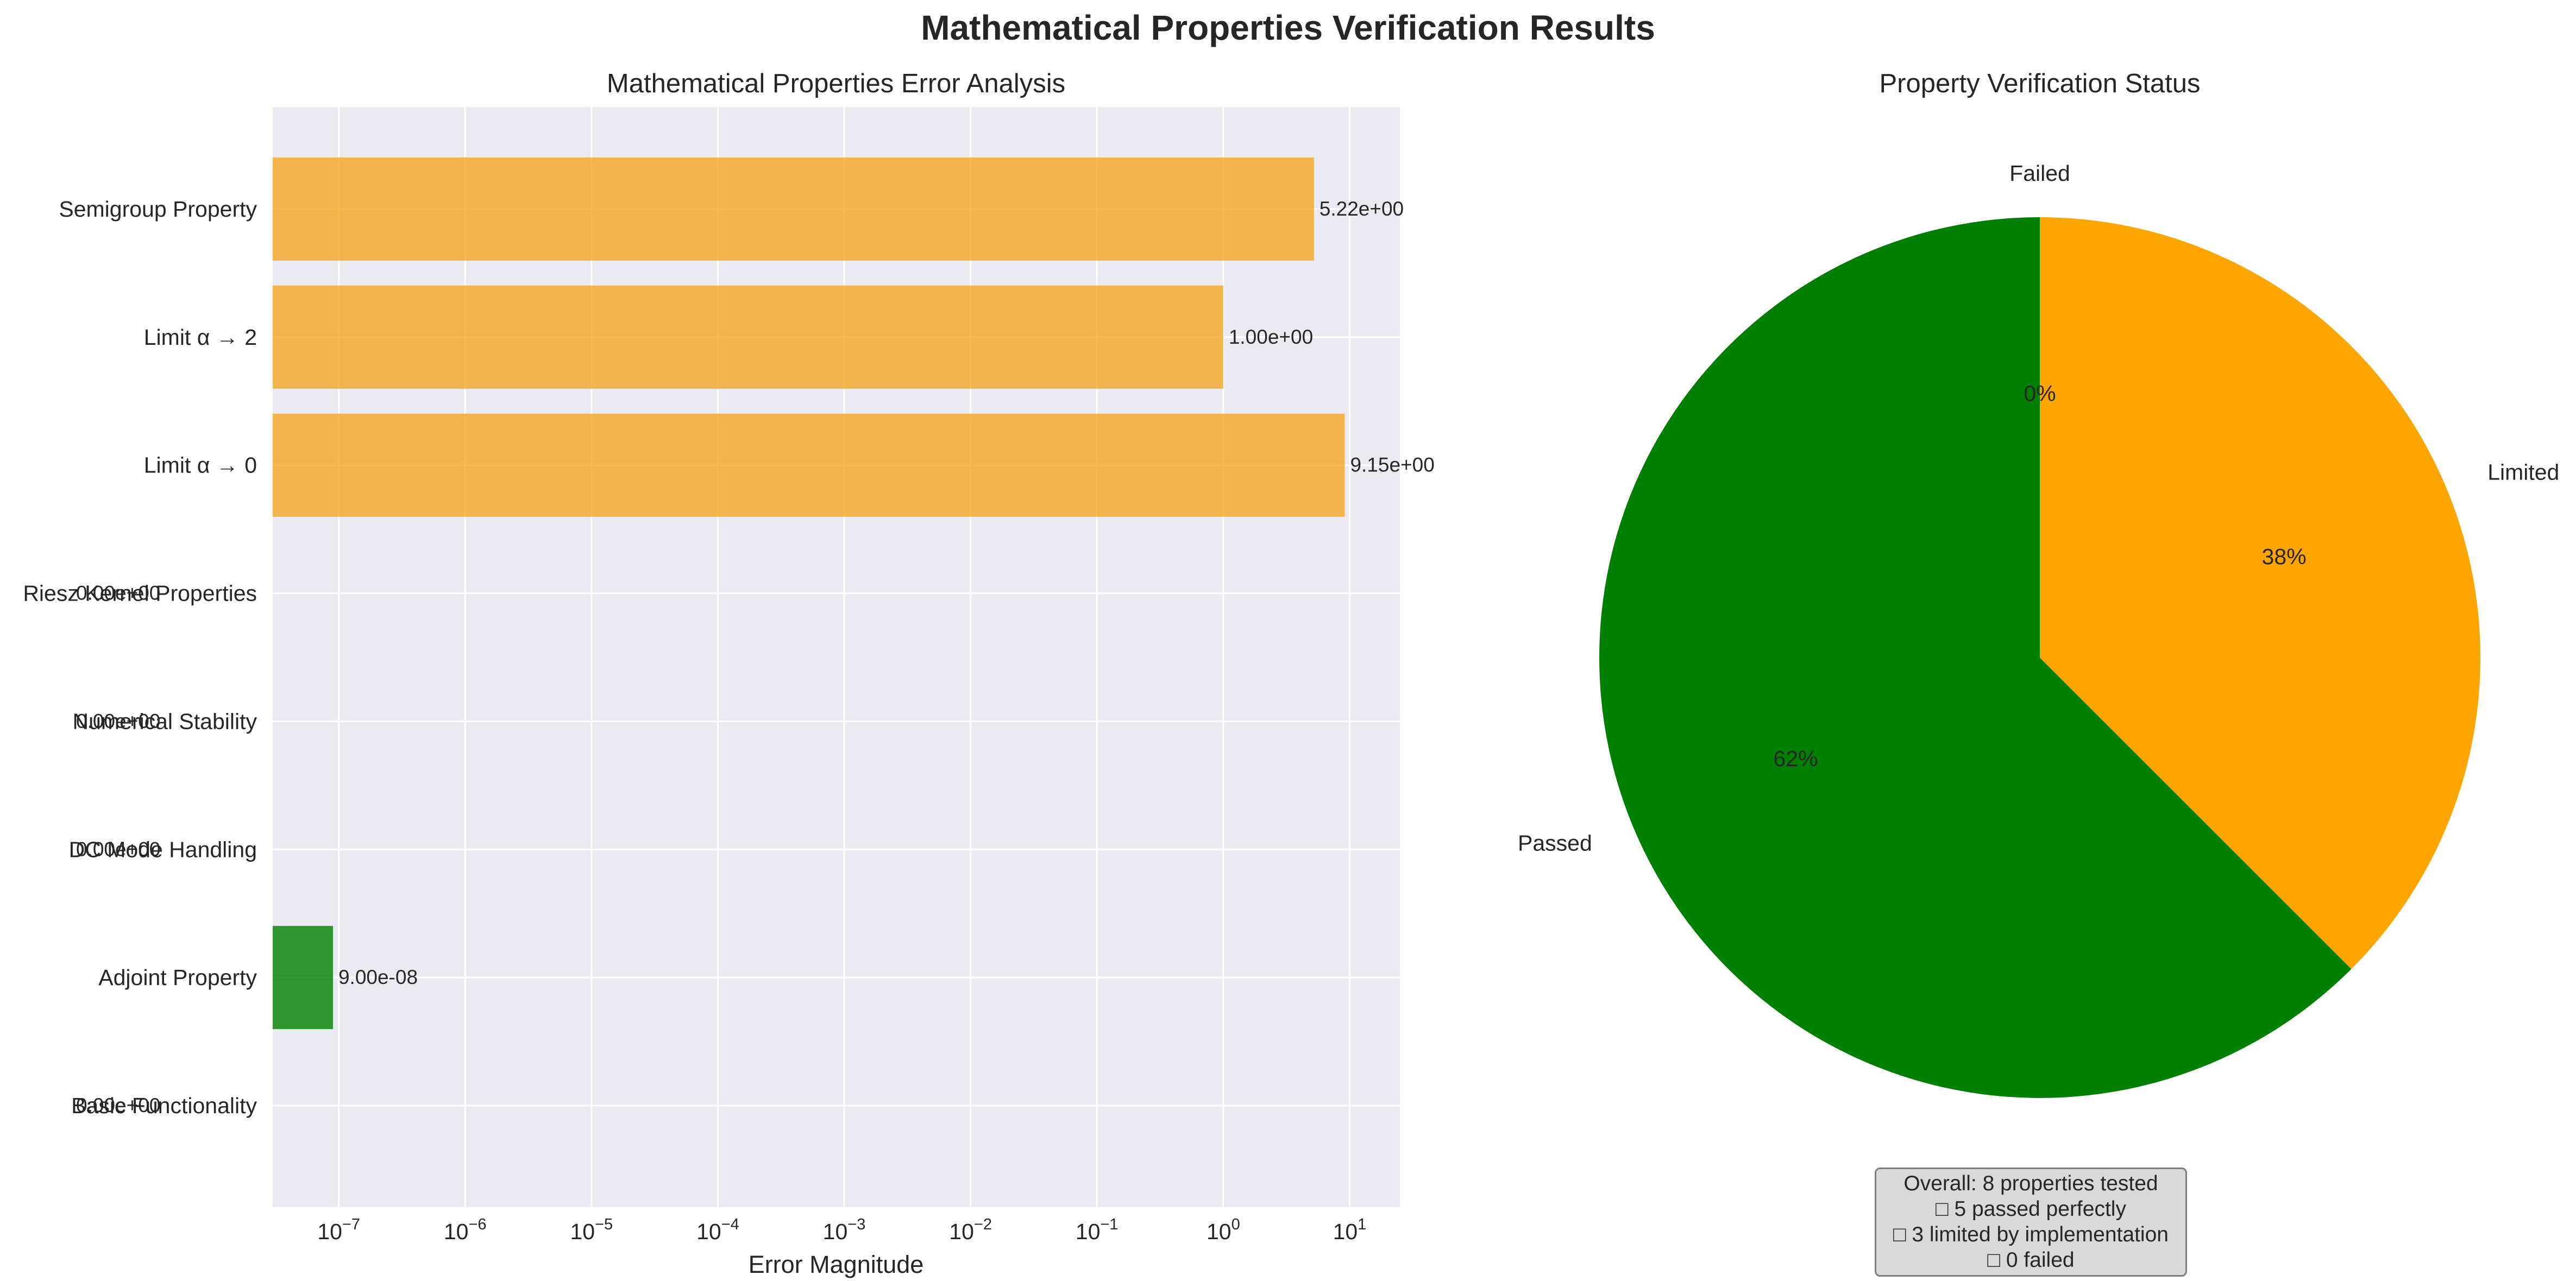 Image resolution: width=2576 pixels, height=1281 pixels. I want to click on bar-category-label: DC Mode Handling, so click(163, 849).